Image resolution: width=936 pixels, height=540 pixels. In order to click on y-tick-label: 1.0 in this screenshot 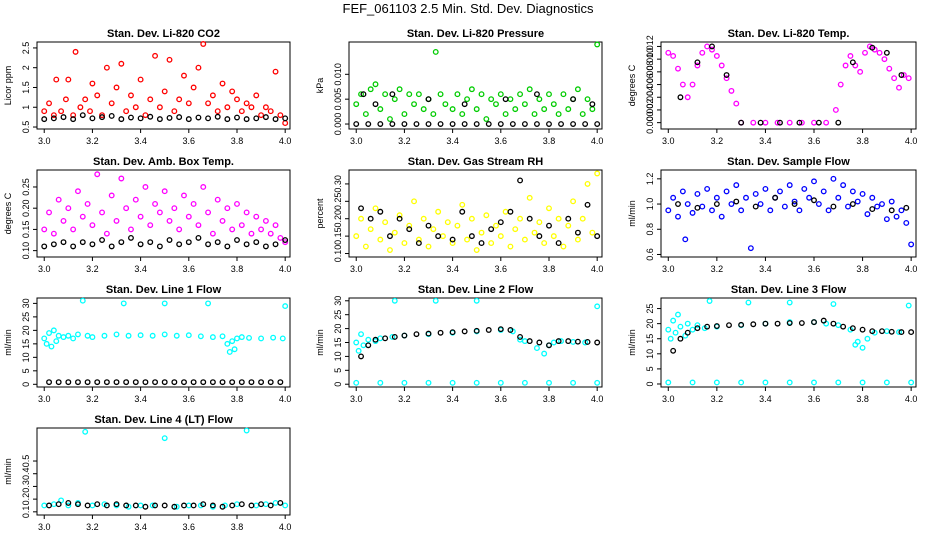, I will do `click(650, 204)`.